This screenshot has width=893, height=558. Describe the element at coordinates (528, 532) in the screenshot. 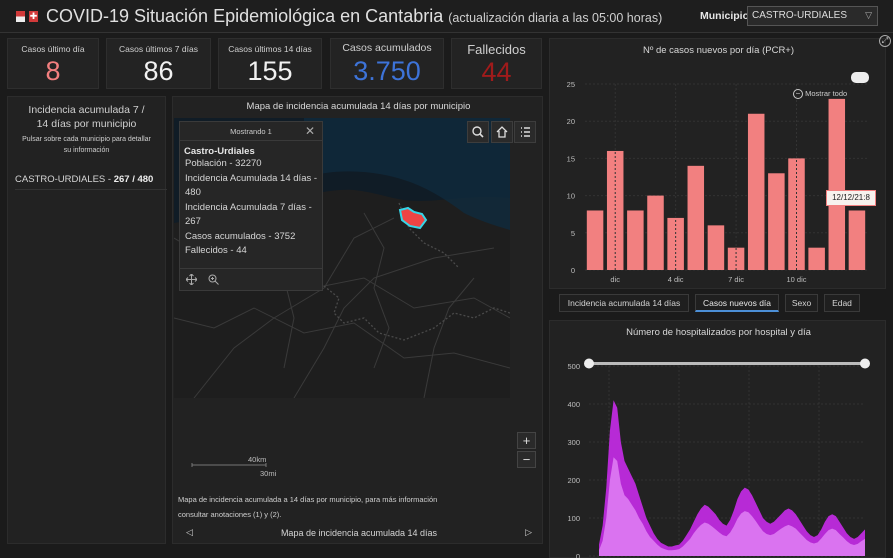

I see `chevron-right-icon: ▷` at that location.